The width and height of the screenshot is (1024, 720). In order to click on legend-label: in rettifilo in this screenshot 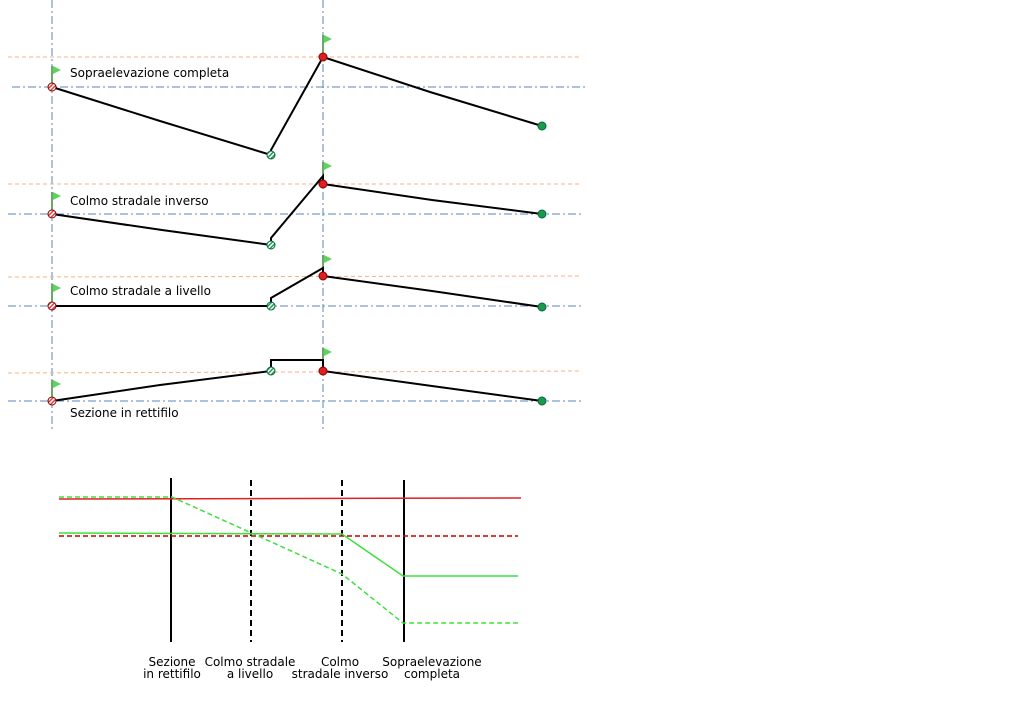, I will do `click(172, 674)`.